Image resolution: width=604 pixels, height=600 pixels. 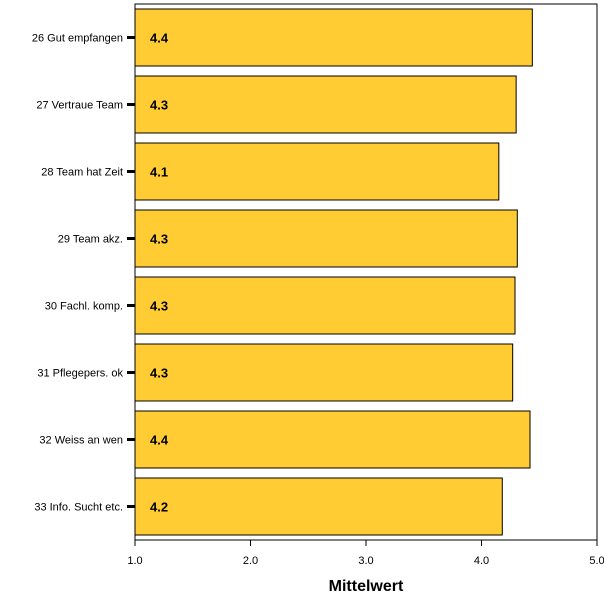 What do you see at coordinates (84, 307) in the screenshot?
I see `category-label: 30 Fachl. komp.` at bounding box center [84, 307].